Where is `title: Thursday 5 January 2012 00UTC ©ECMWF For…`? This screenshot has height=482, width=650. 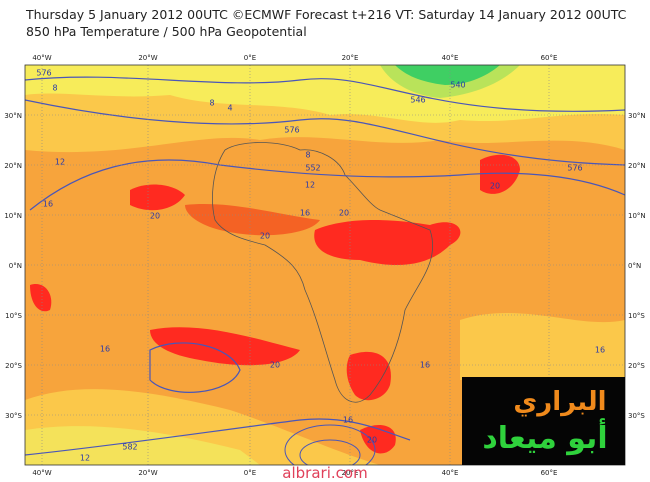 title: Thursday 5 January 2012 00UTC ©ECMWF For… is located at coordinates (326, 14).